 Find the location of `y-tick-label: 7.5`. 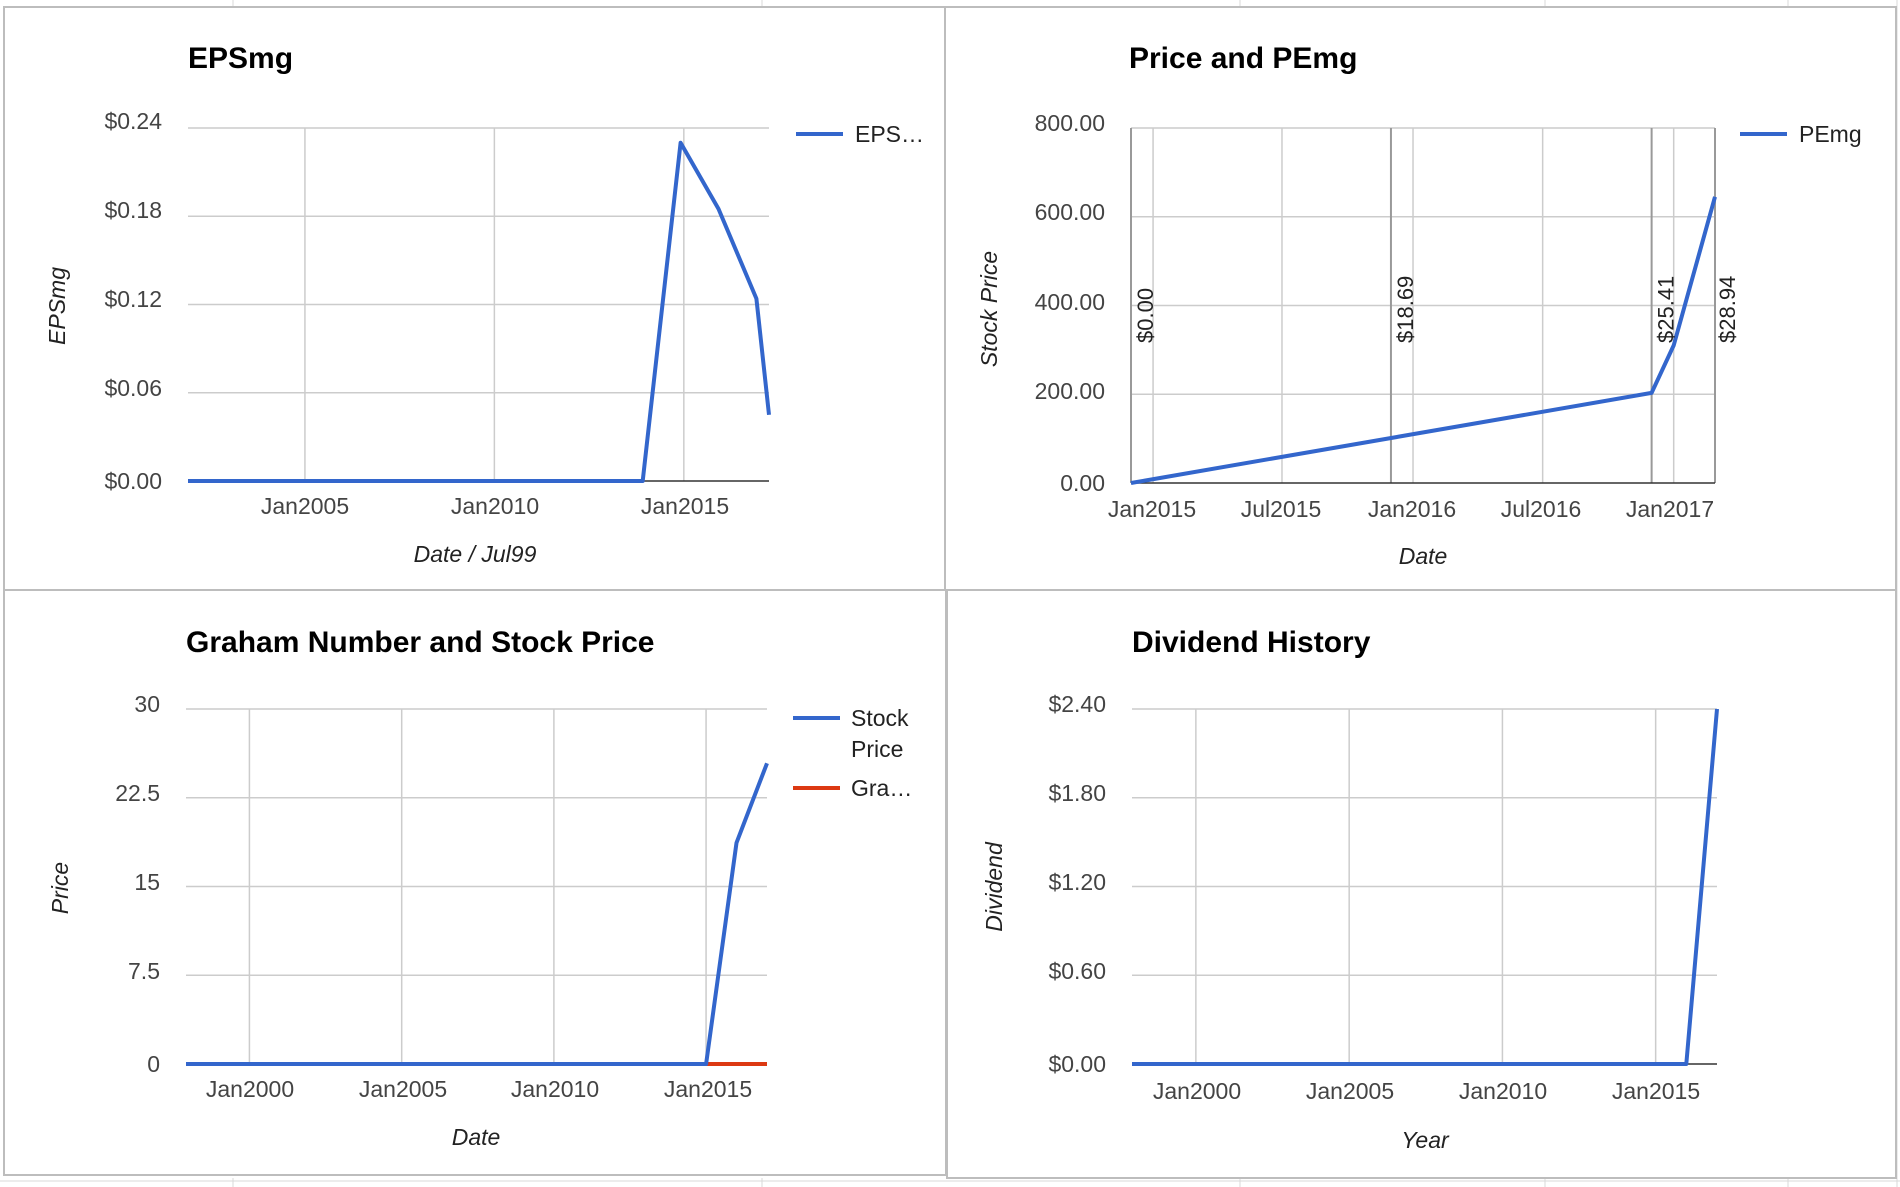

y-tick-label: 7.5 is located at coordinates (144, 971).